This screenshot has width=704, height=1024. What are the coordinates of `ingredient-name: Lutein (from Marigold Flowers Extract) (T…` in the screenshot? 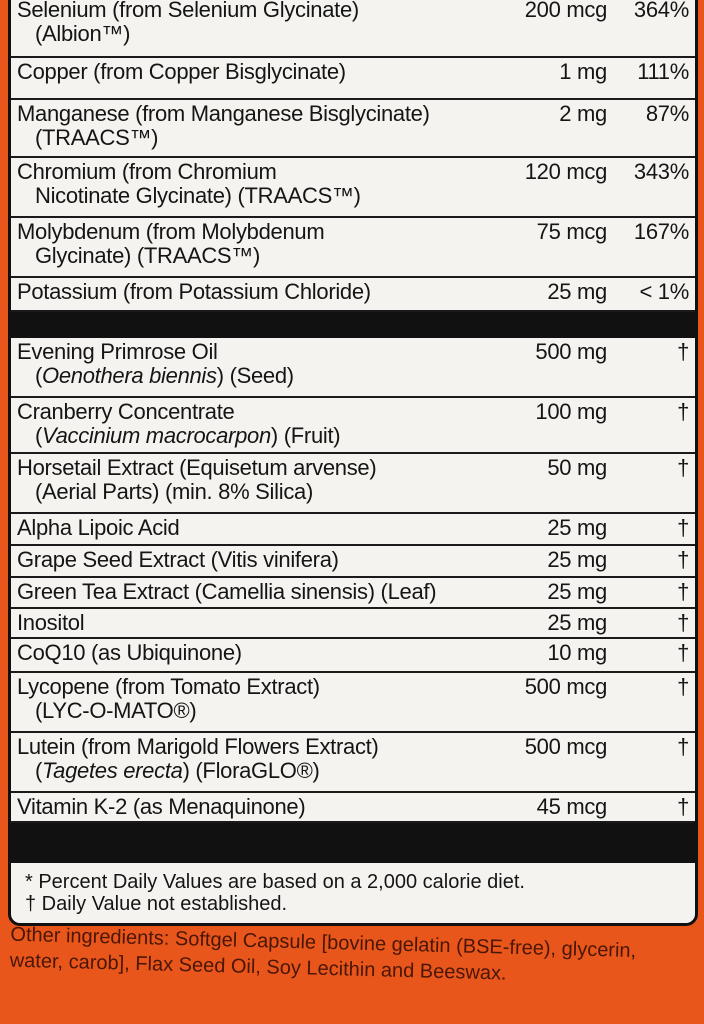 It's located at (247, 763).